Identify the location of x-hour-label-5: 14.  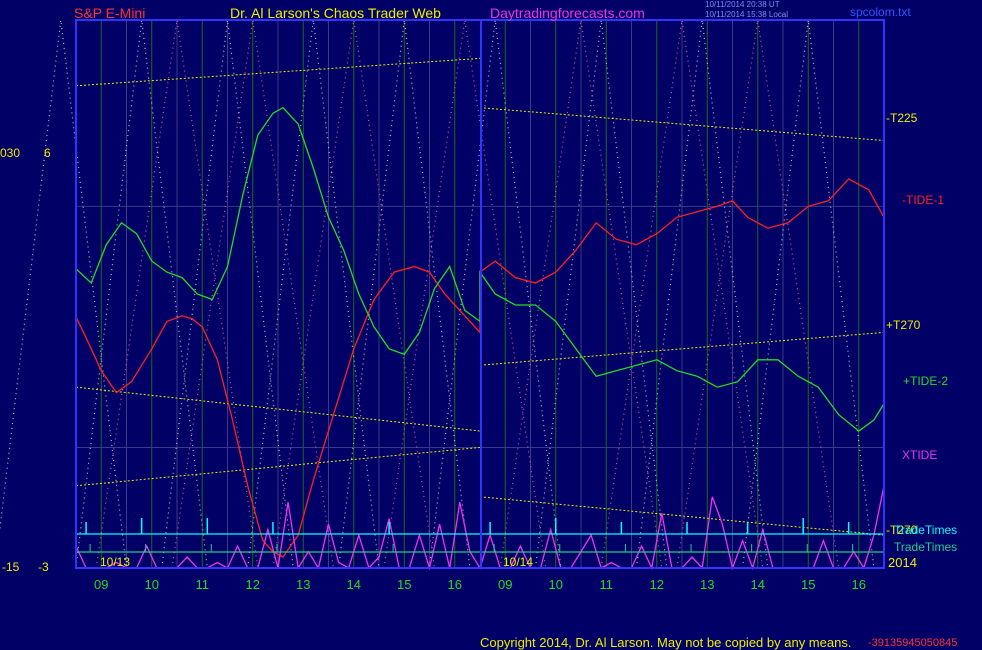
(354, 584).